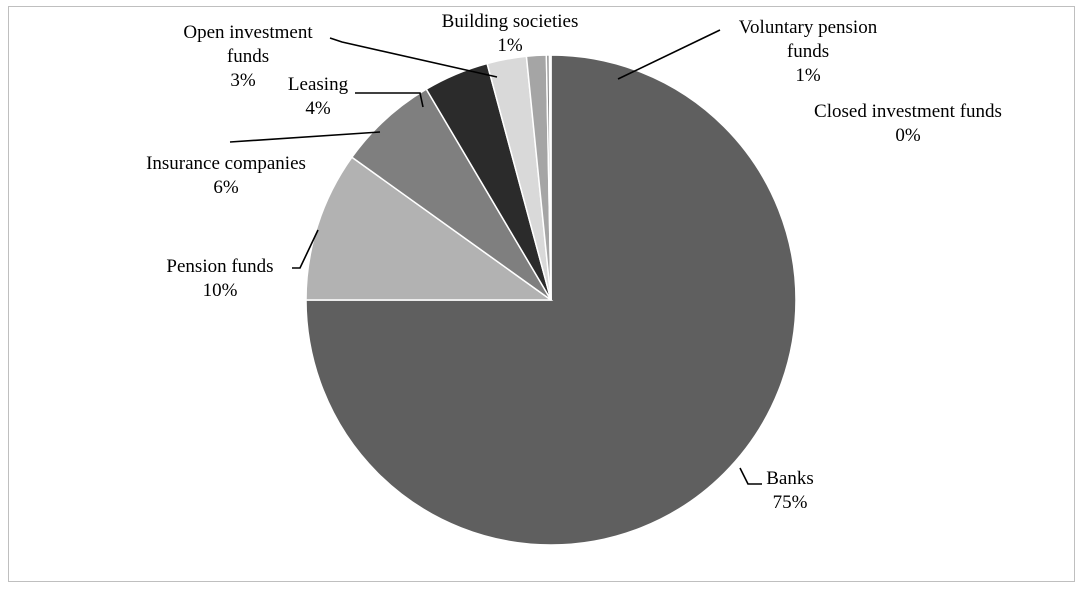 The width and height of the screenshot is (1083, 593). Describe the element at coordinates (220, 290) in the screenshot. I see `data-label-pension-funds-percent: 10%` at that location.